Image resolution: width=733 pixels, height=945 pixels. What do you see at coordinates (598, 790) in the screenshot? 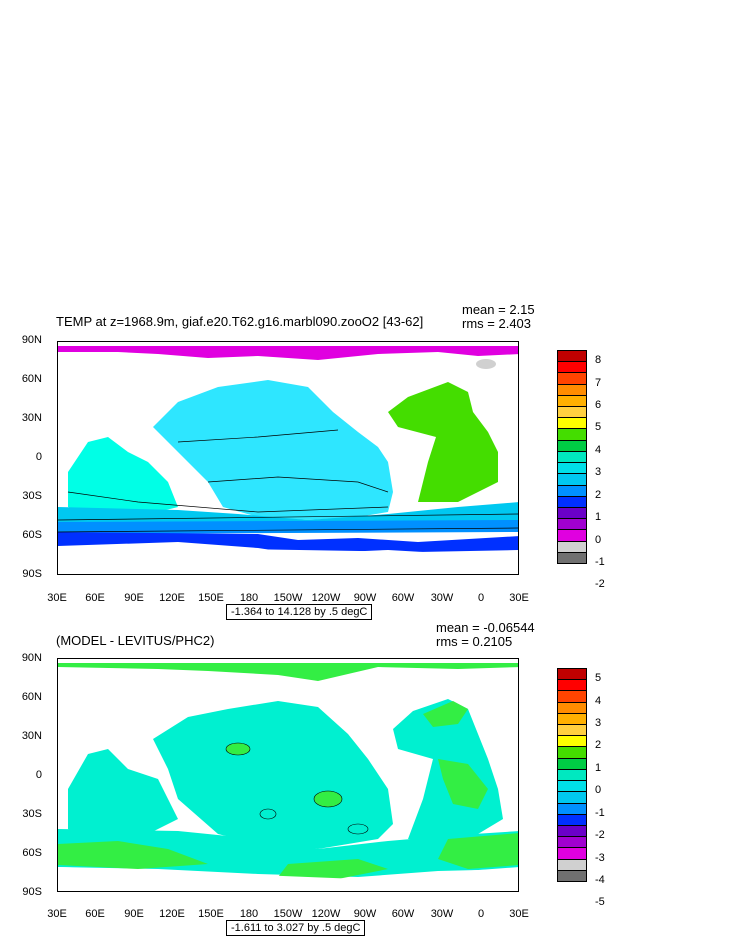
I see `bottom-colorbar-label: 0` at bounding box center [598, 790].